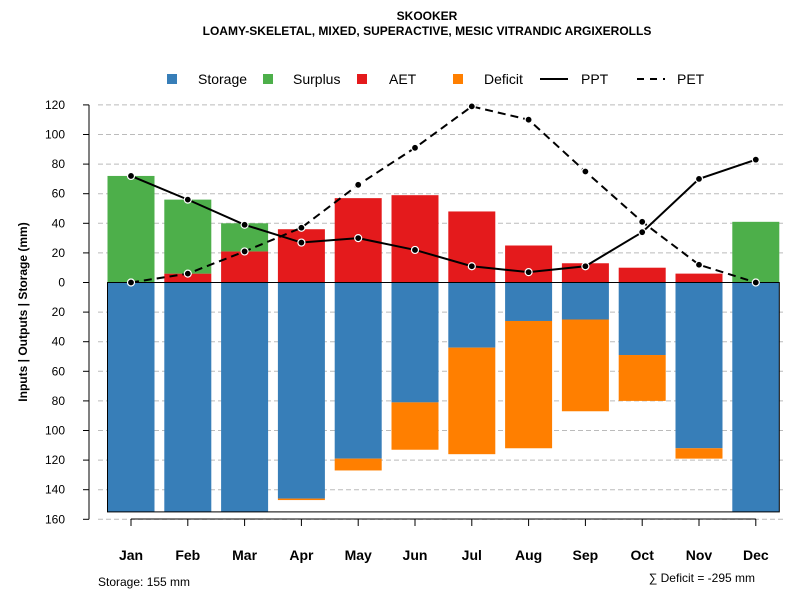  I want to click on legend-label: PPT, so click(595, 79).